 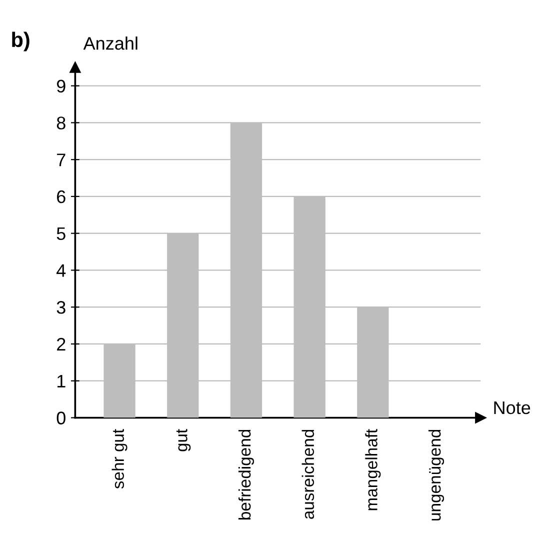 What do you see at coordinates (61, 307) in the screenshot?
I see `y-tick-label: 3` at bounding box center [61, 307].